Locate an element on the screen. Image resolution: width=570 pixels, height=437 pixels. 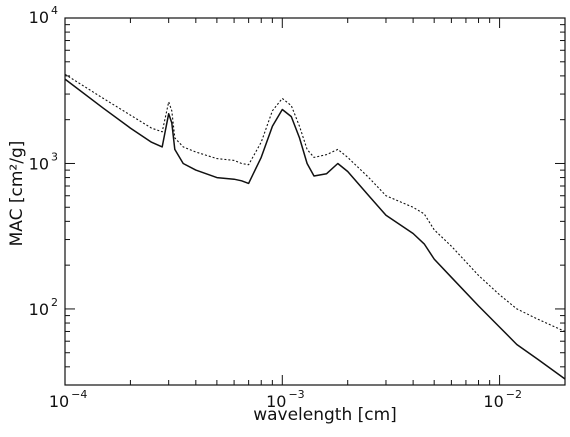
x-tick-label: 10 −3 is located at coordinates (285, 399).